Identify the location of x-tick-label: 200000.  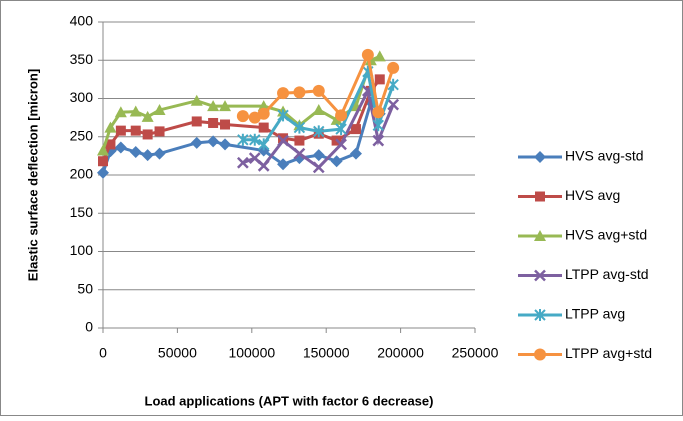
(400, 353).